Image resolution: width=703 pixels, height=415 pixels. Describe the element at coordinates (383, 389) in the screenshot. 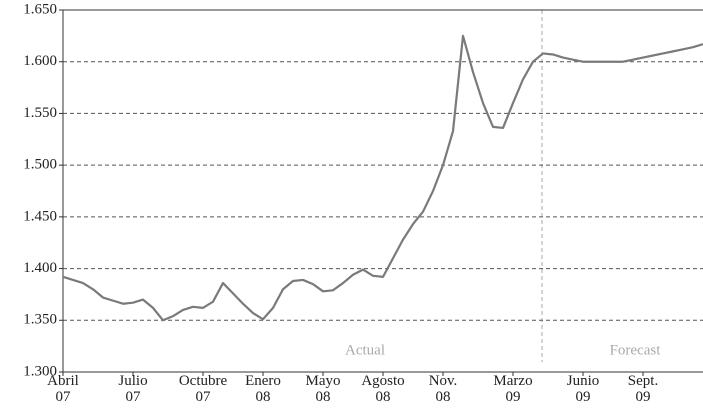

I see `x-tick-label: Agosto 08` at that location.